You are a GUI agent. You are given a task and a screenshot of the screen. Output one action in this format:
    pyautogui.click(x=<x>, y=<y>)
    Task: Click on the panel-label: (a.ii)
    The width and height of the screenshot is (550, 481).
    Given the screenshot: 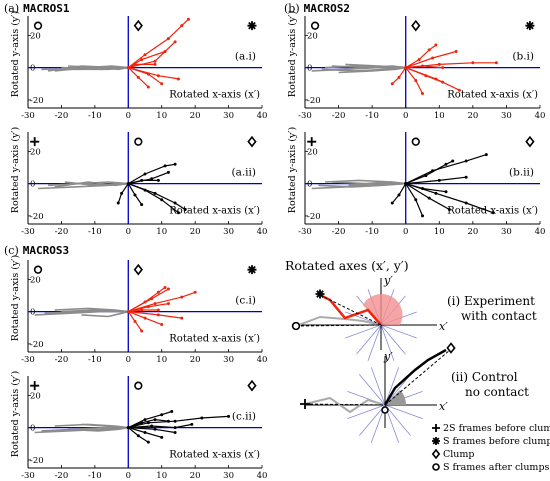 What is the action you would take?
    pyautogui.click(x=243, y=173)
    